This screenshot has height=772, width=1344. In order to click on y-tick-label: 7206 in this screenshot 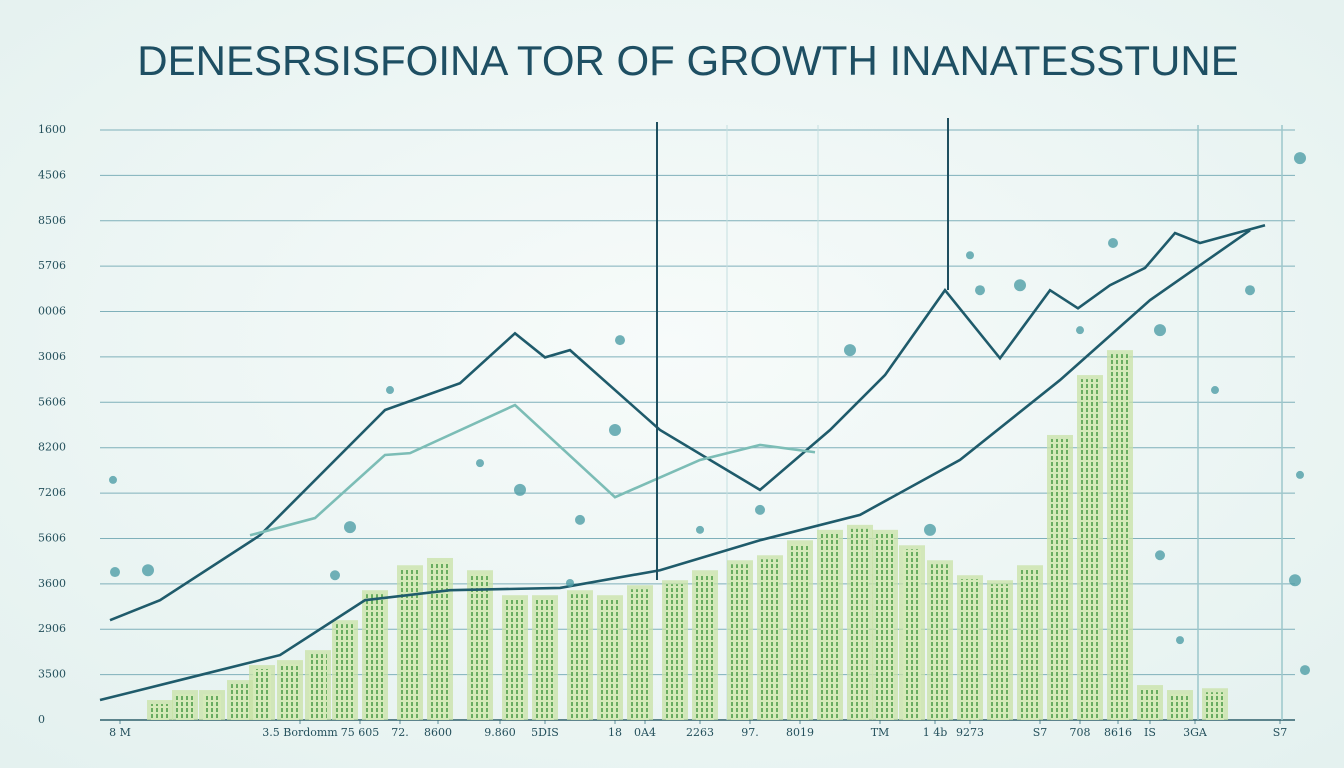, I will do `click(52, 492)`.